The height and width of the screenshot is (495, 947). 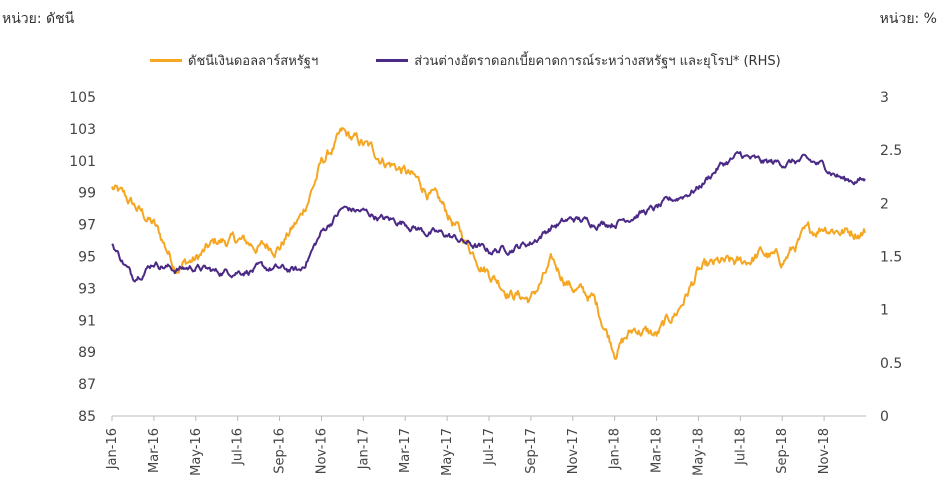 I want to click on right-axis-tick-label: 1.5, so click(x=891, y=258).